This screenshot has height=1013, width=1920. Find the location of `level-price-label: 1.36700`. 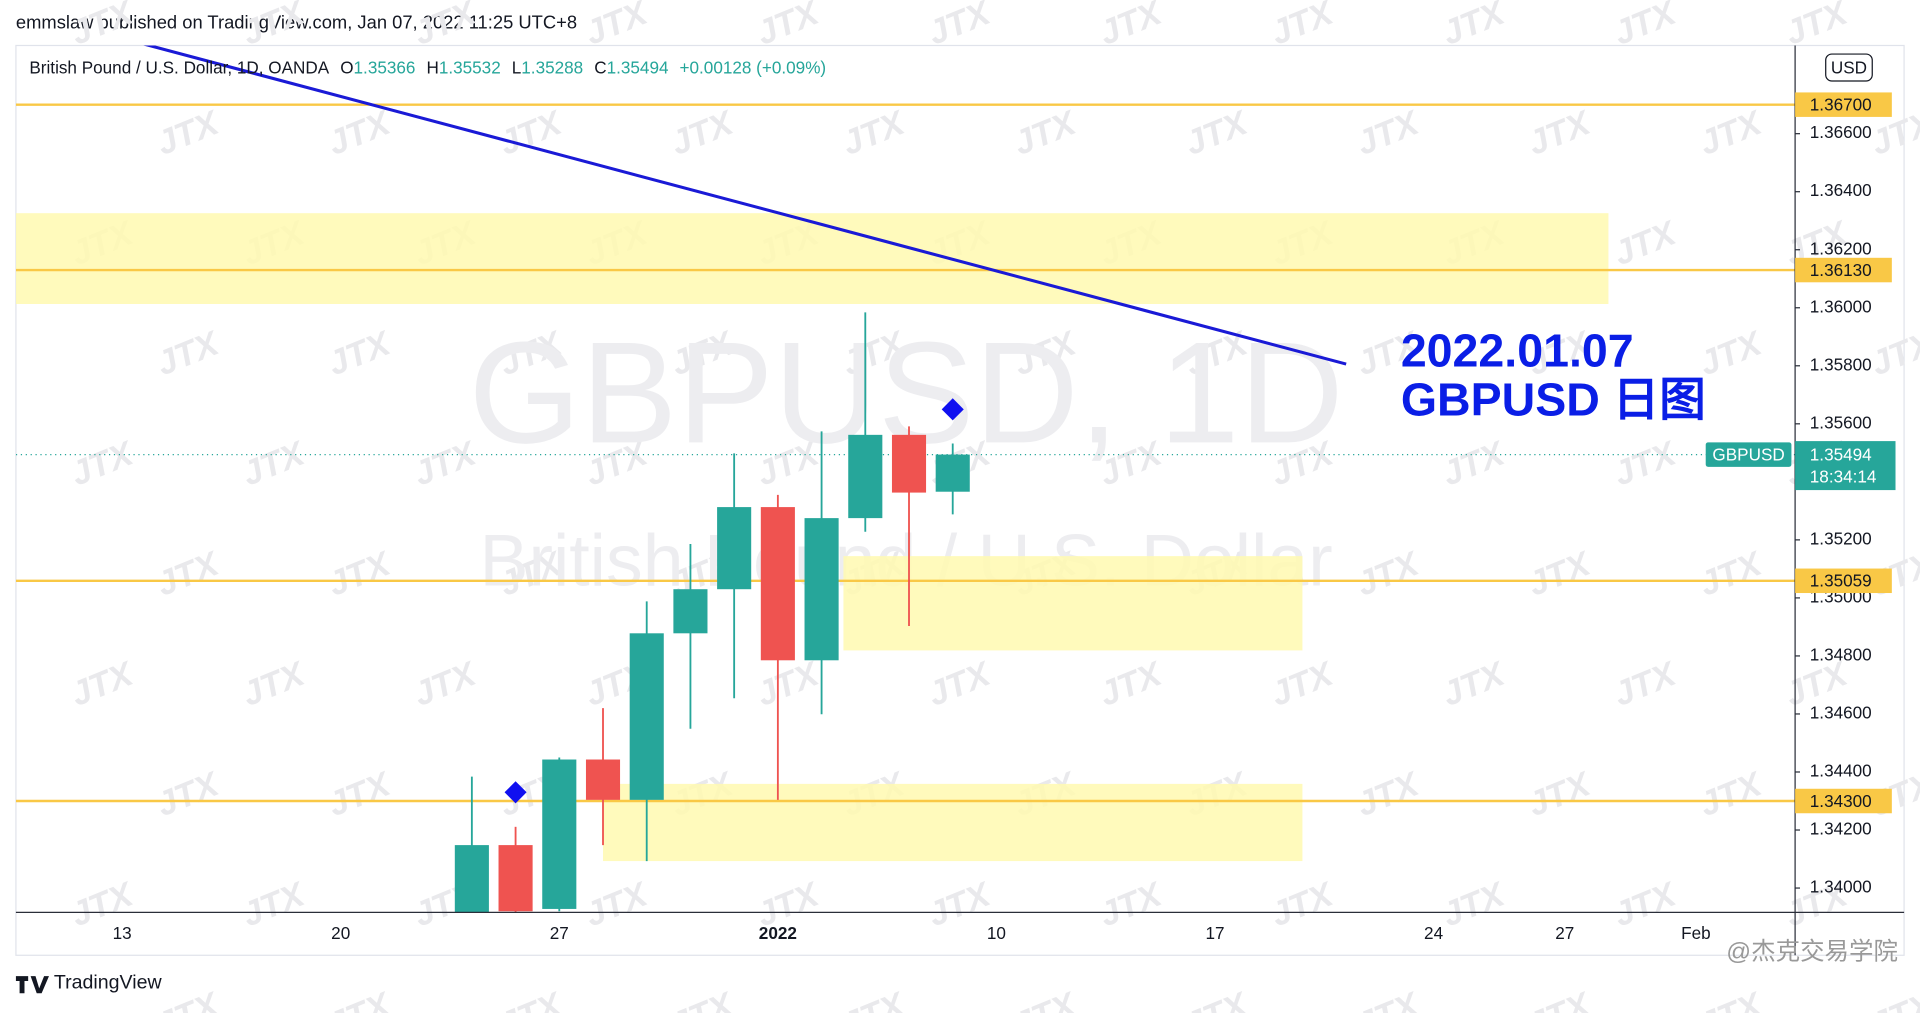

level-price-label: 1.36700 is located at coordinates (1841, 104).